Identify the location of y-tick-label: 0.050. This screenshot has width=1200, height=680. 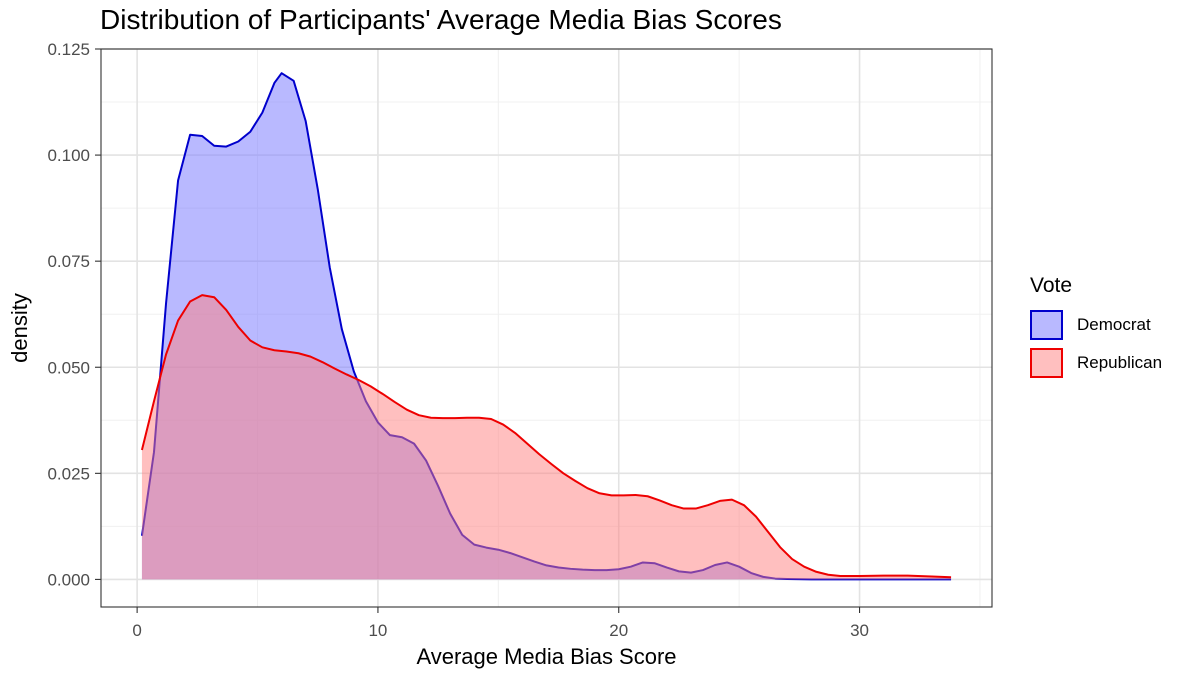
(68, 367).